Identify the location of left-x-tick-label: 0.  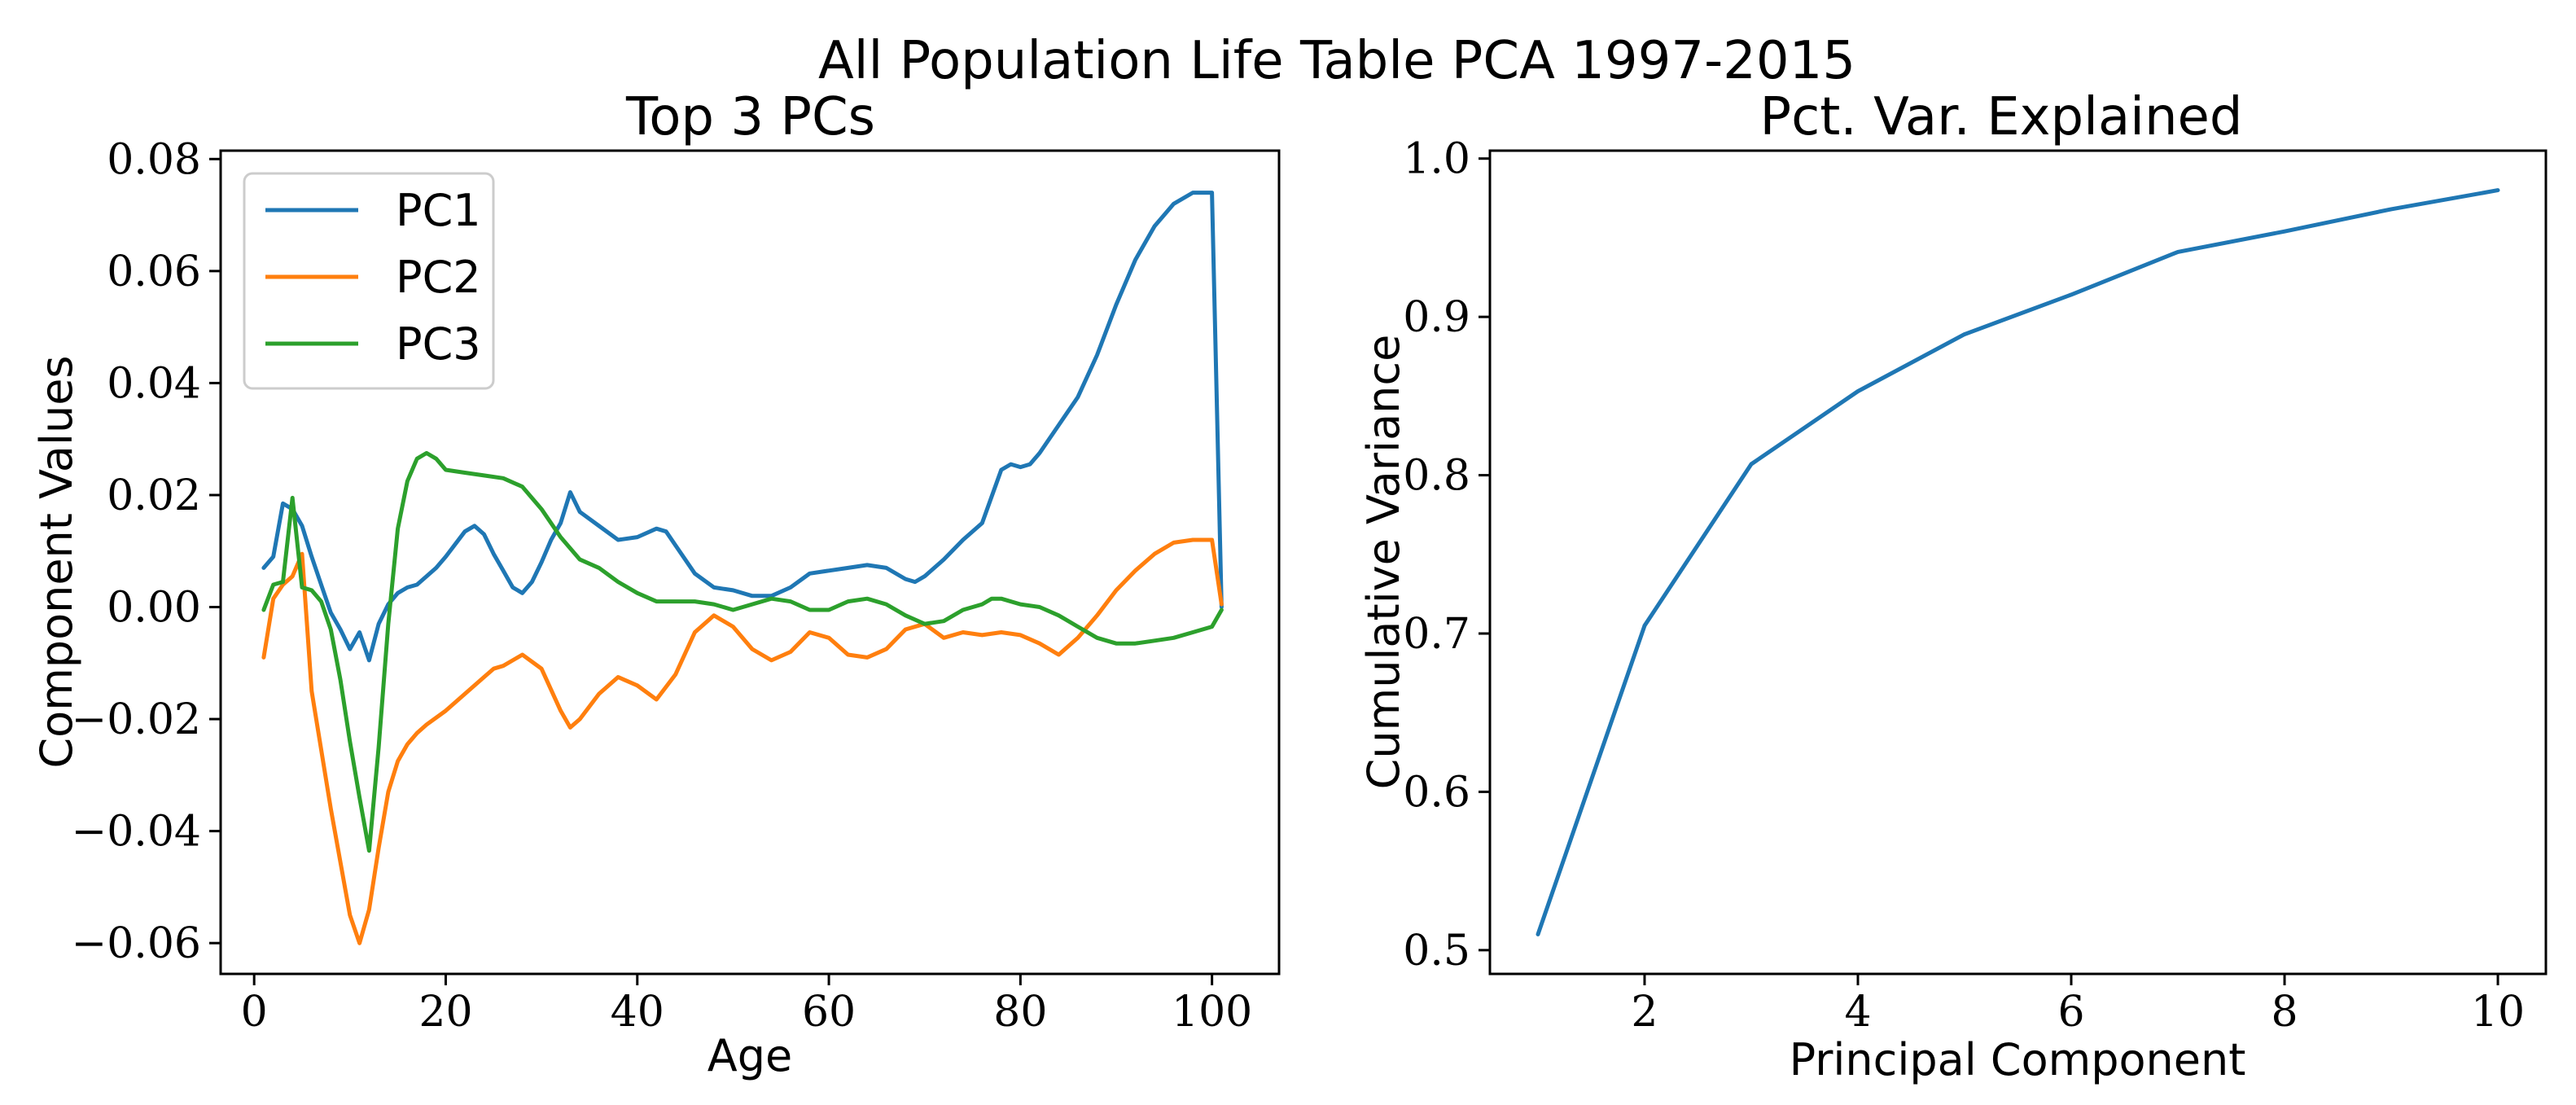
(254, 1013).